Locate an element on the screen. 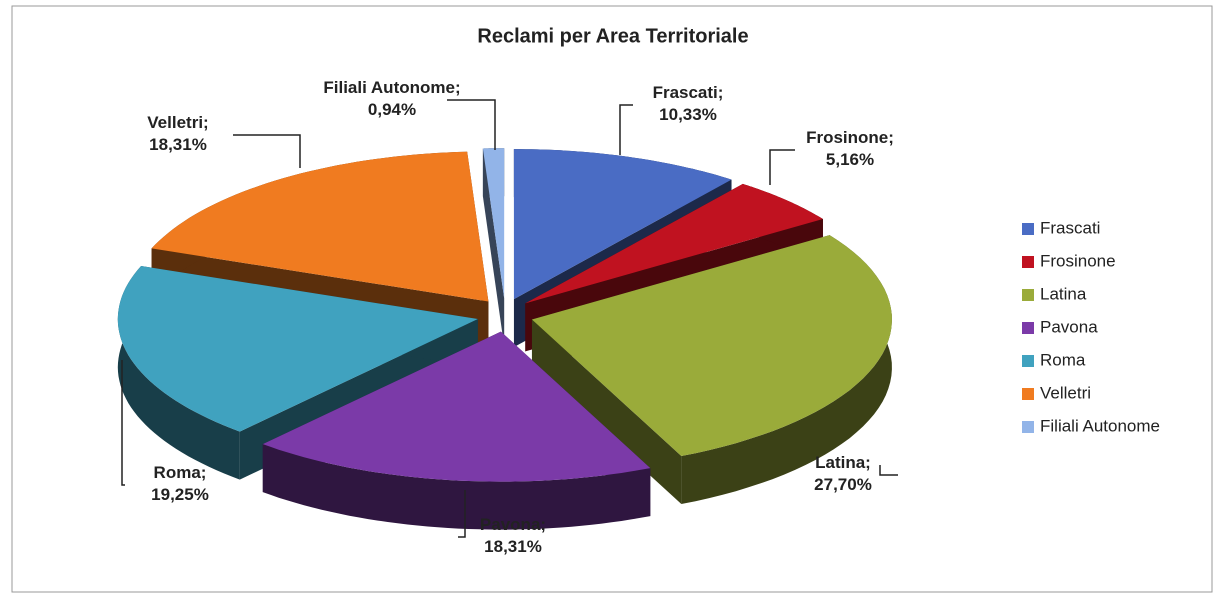 The image size is (1216, 596). data-label-line: Filiali Autonome; is located at coordinates (391, 87).